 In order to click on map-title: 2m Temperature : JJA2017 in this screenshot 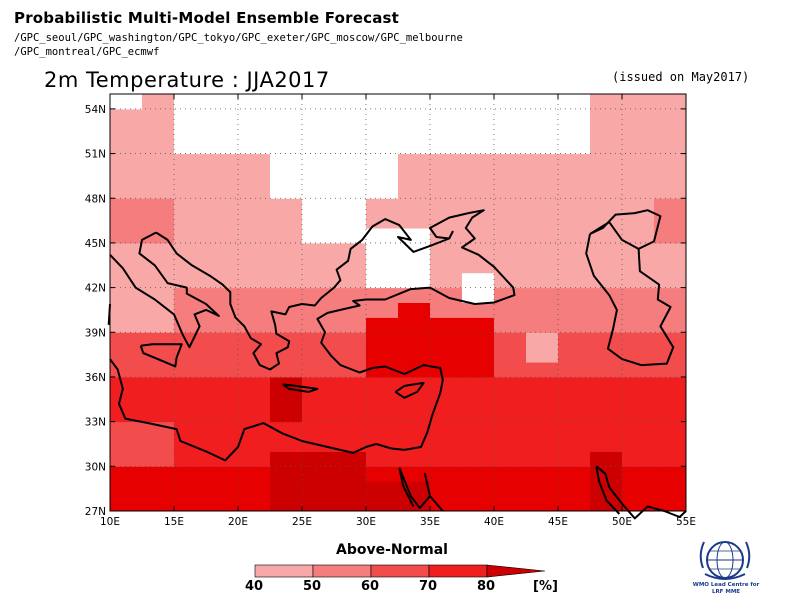, I will do `click(187, 80)`.